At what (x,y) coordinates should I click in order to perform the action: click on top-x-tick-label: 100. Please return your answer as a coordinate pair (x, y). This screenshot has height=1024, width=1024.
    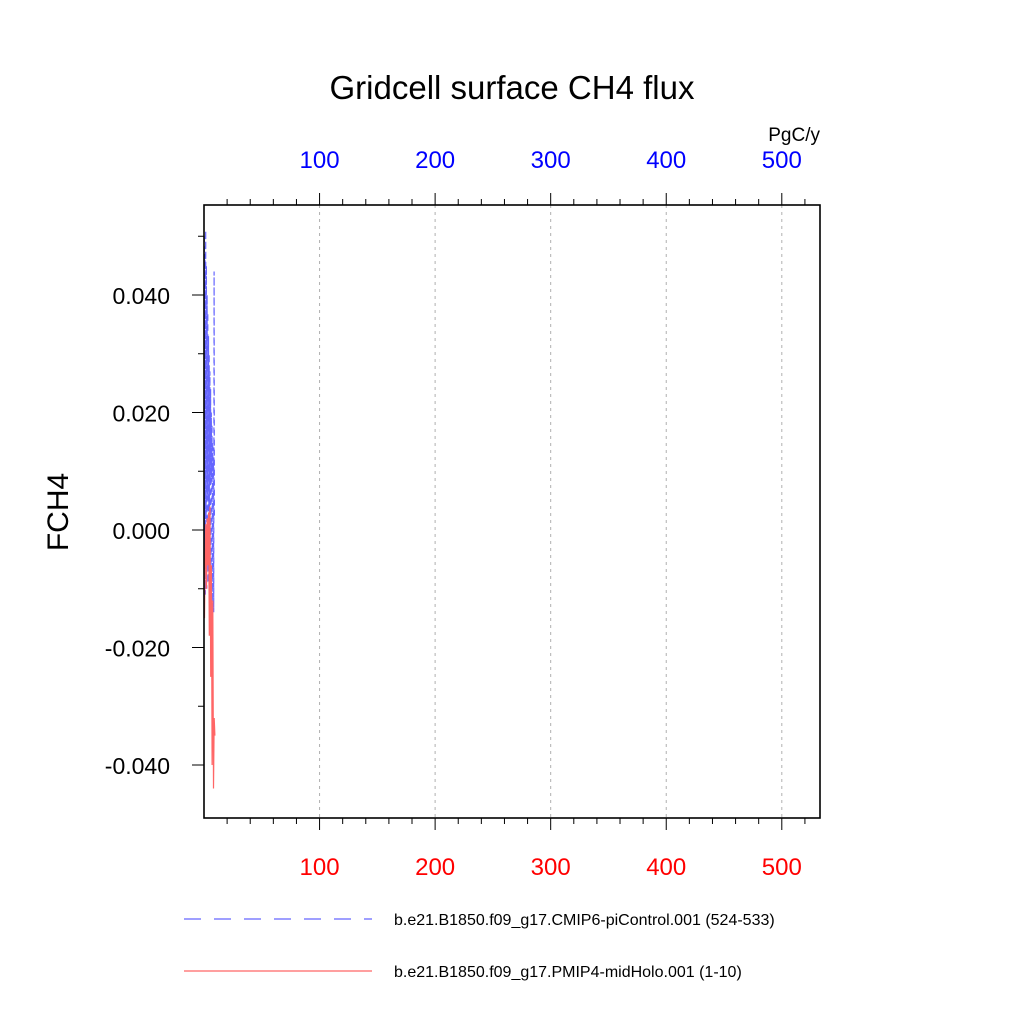
    Looking at the image, I should click on (320, 160).